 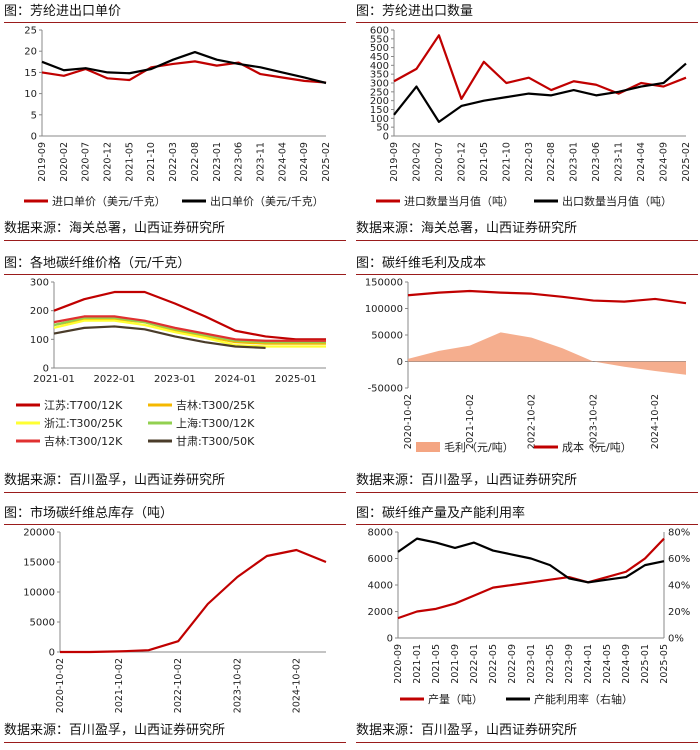 What do you see at coordinates (512, 664) in the screenshot?
I see `x-tick-label: 2022-09` at bounding box center [512, 664].